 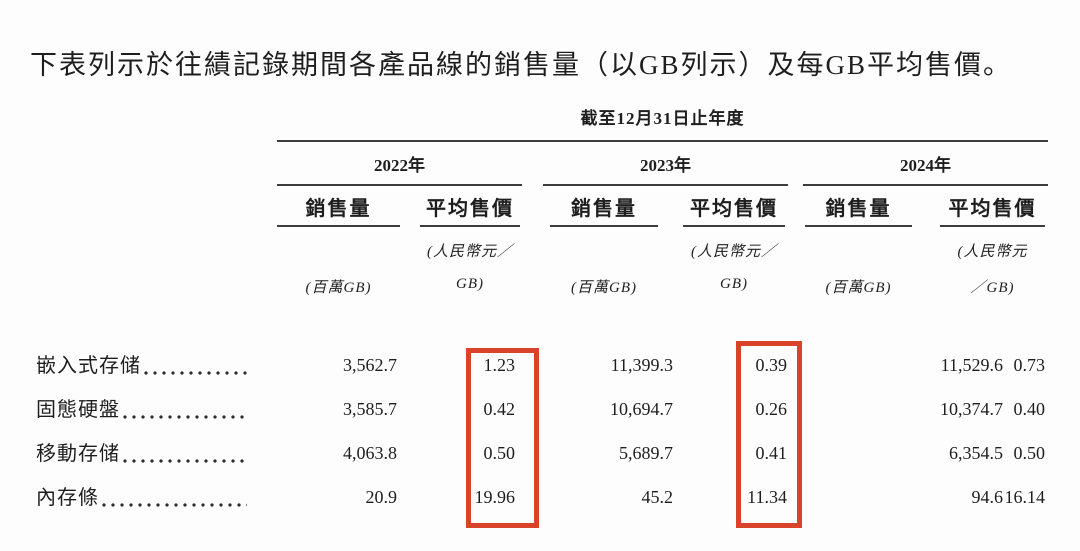 What do you see at coordinates (641, 365) in the screenshot?
I see `cell-2023-volume: 11,399.3` at bounding box center [641, 365].